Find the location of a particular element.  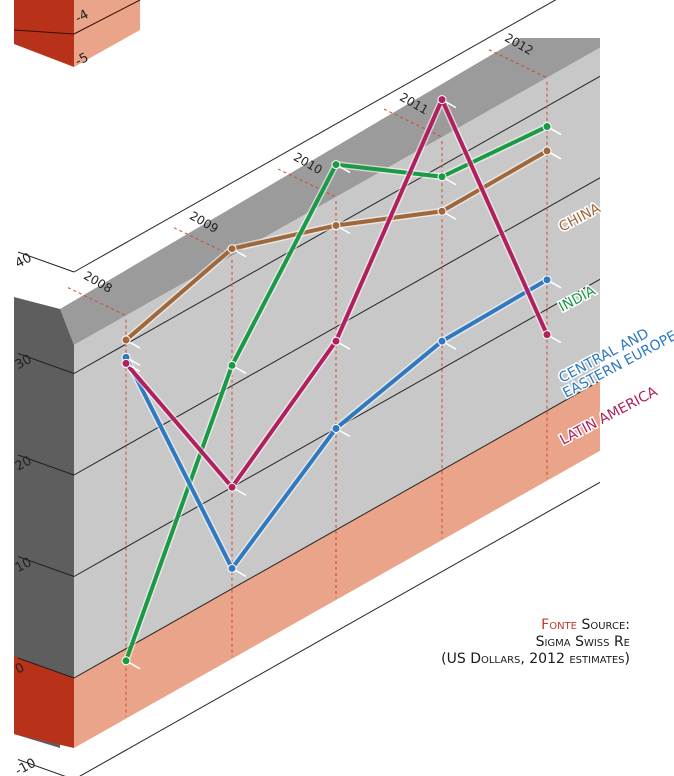

upper-slab-side is located at coordinates (44, 33).